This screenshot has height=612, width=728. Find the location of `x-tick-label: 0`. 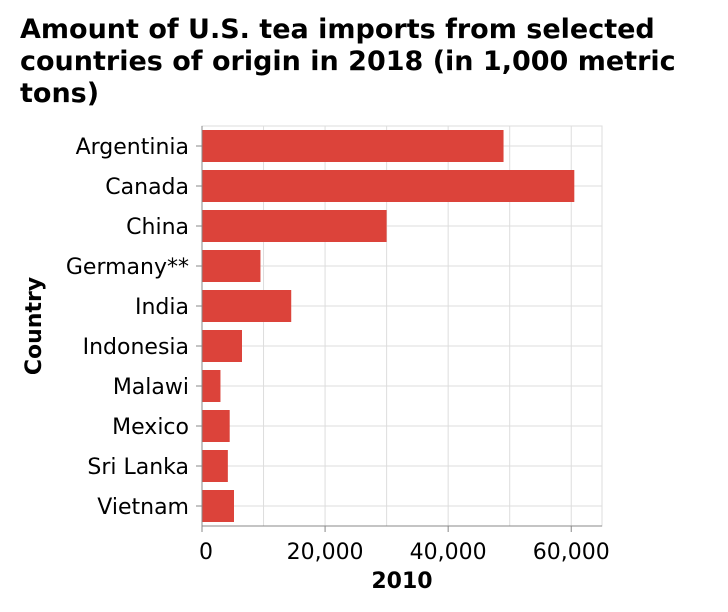

x-tick-label: 0 is located at coordinates (206, 552).